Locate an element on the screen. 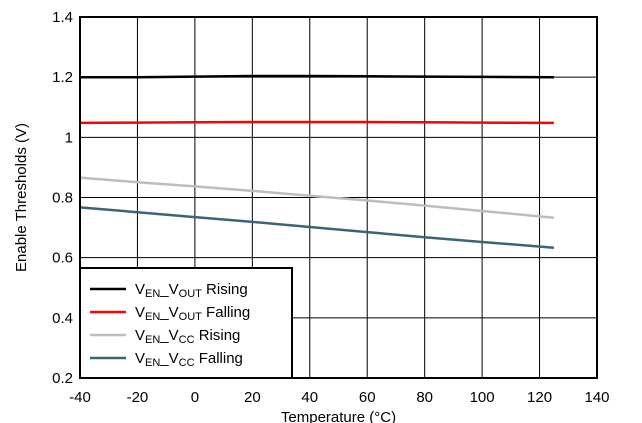 The height and width of the screenshot is (423, 642). y-tick-label: 0.6 is located at coordinates (62, 258).